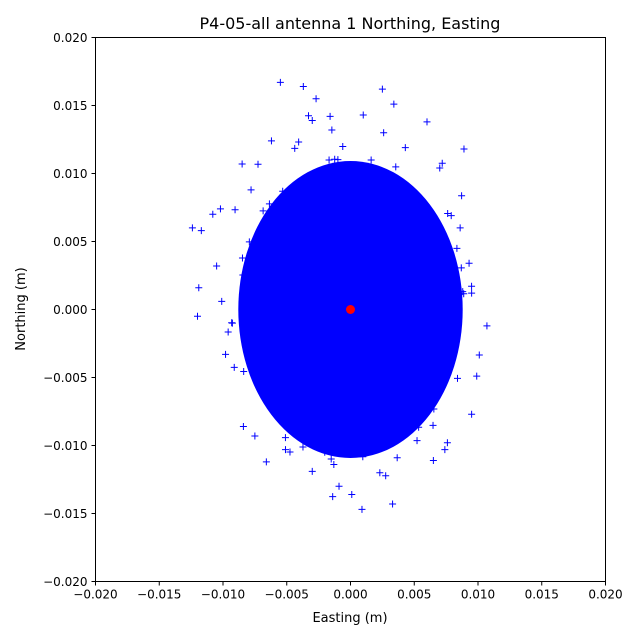  What do you see at coordinates (605, 595) in the screenshot?
I see `x-tick-label: 0.020` at bounding box center [605, 595].